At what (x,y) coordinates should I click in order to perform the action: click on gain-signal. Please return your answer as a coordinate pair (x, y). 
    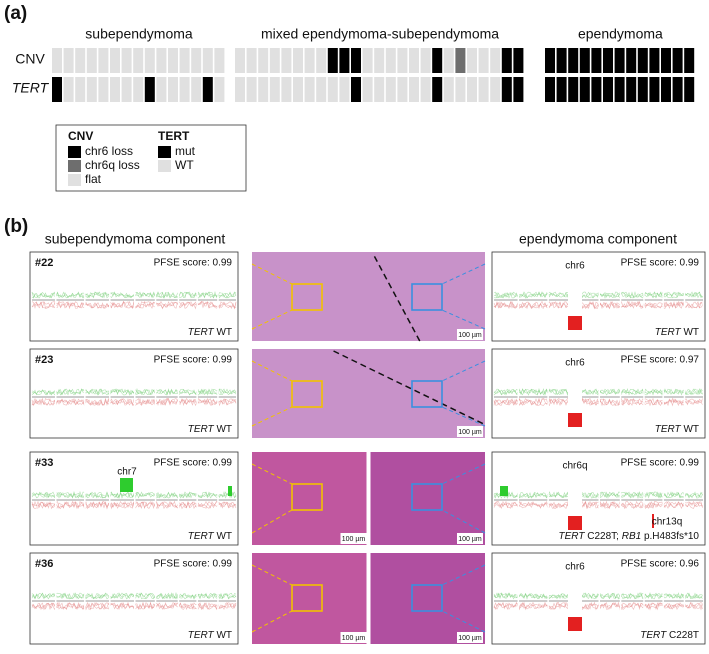
    Looking at the image, I should click on (230, 491).